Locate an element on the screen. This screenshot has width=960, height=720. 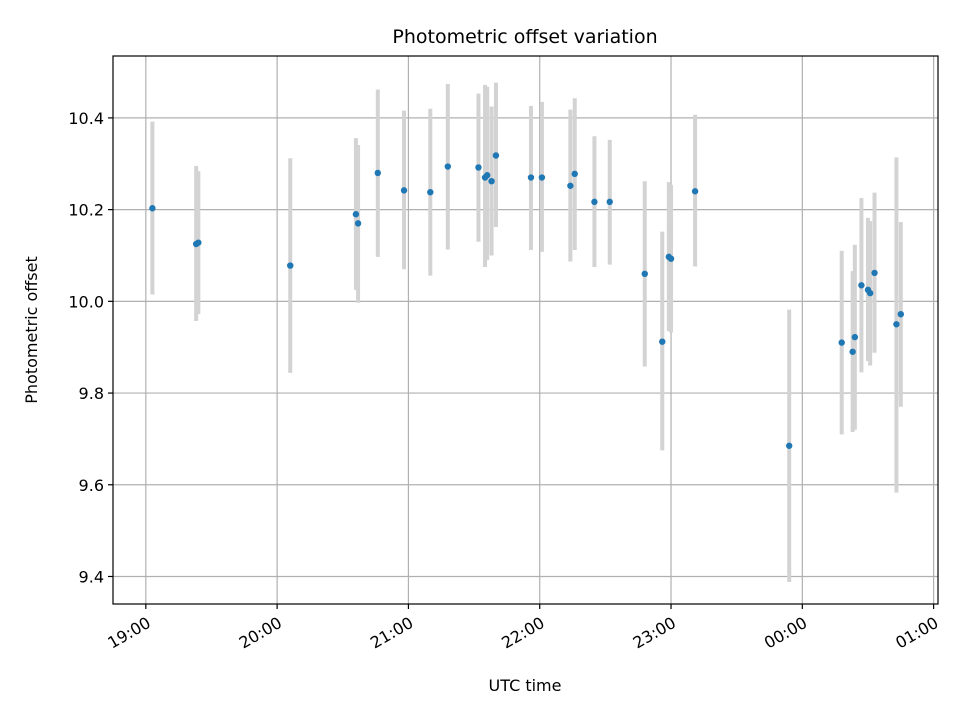
x-tick-label: 23:00 is located at coordinates (654, 633).